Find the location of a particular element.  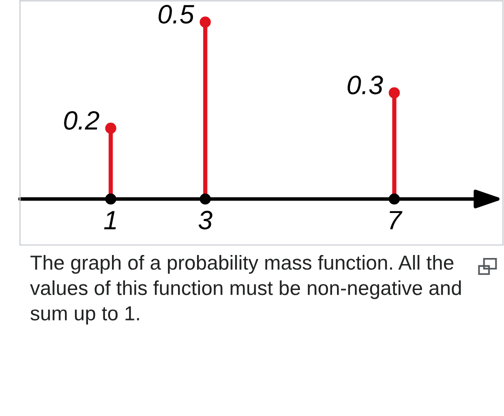

text: The graph of a probability mass function. All the values of this function must be non-negative and sum up to 1. is located at coordinates (245, 289).